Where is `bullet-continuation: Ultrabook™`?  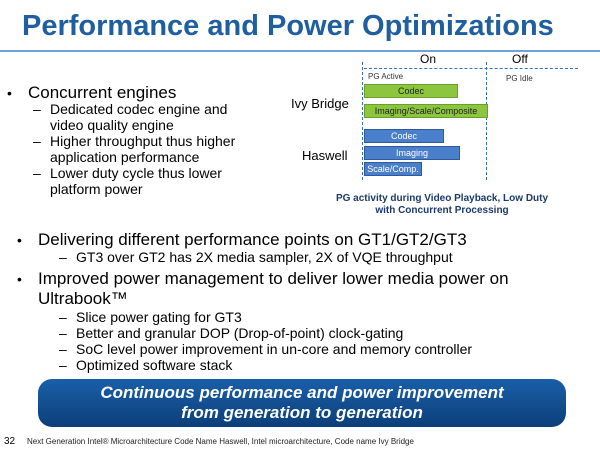
bullet-continuation: Ultrabook™ is located at coordinates (83, 298).